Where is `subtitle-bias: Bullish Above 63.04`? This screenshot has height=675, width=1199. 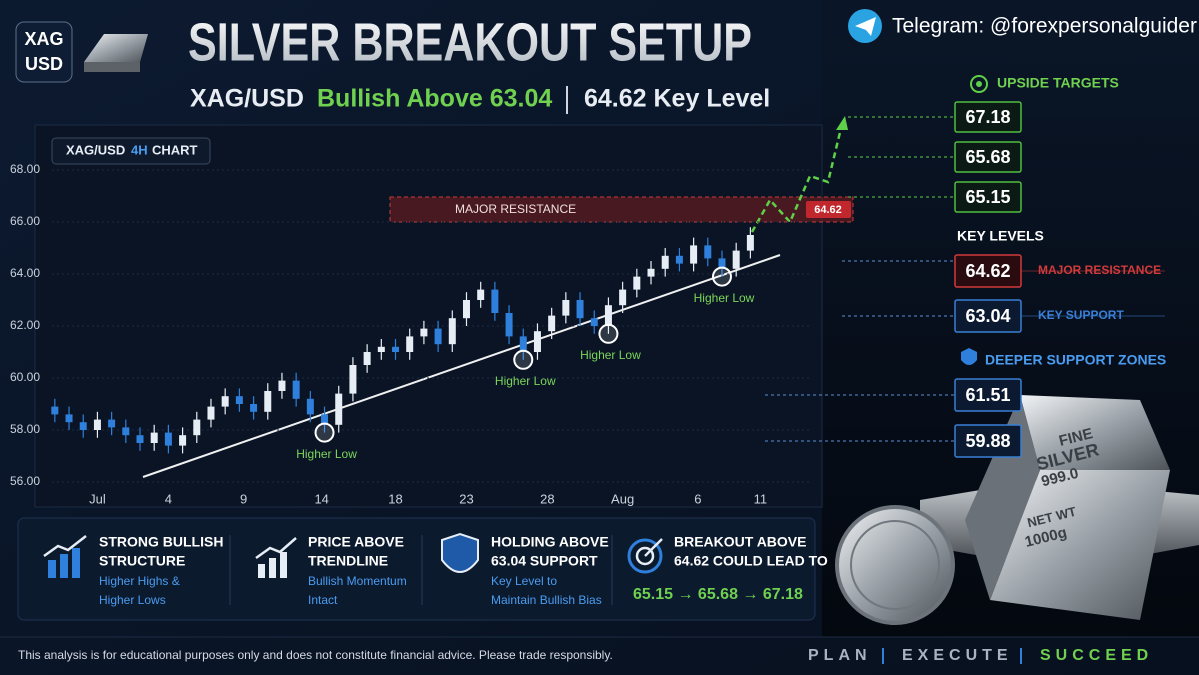 subtitle-bias: Bullish Above 63.04 is located at coordinates (434, 99).